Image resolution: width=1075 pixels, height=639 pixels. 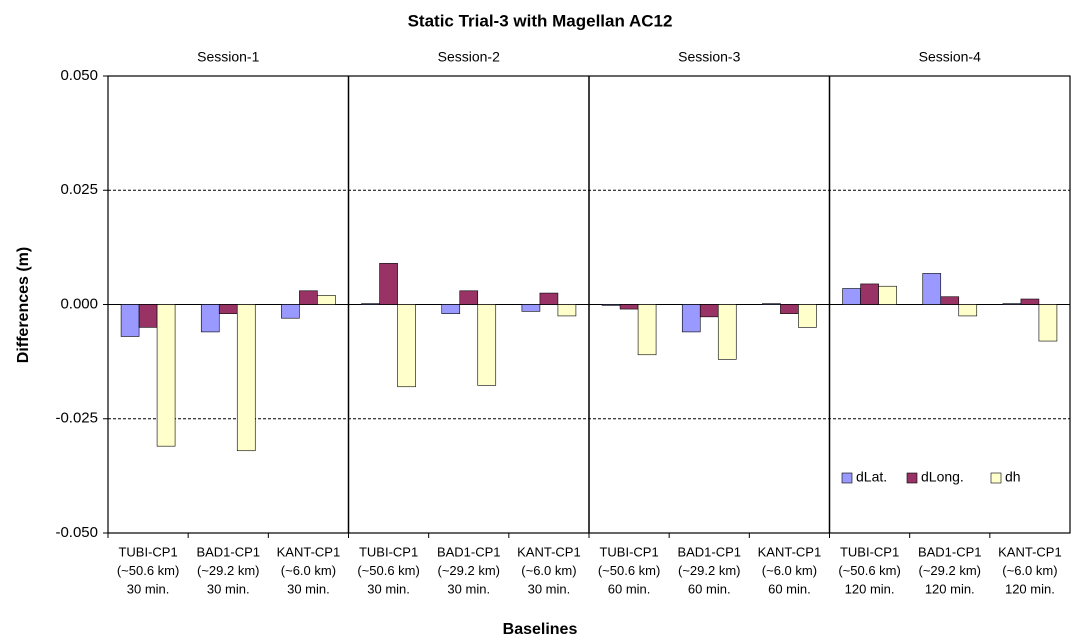 What do you see at coordinates (228, 57) in the screenshot?
I see `session-label: Session-1` at bounding box center [228, 57].